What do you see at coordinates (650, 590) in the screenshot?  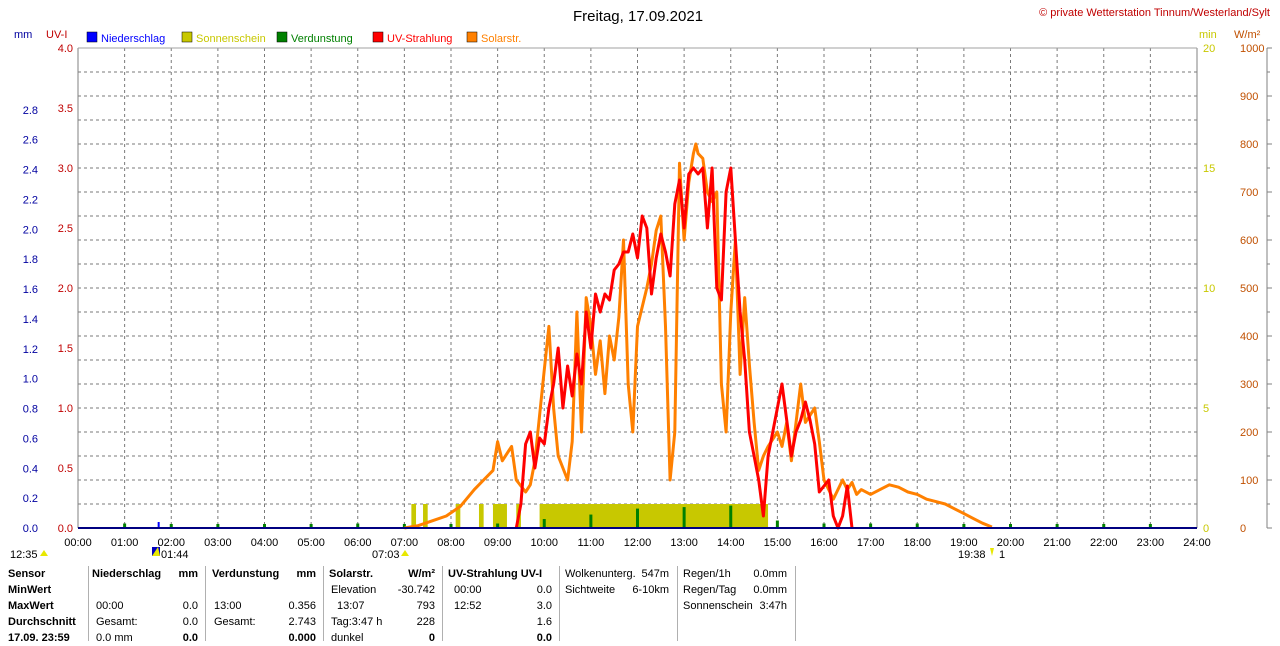 I see `sichtweite-value: 6-10km` at bounding box center [650, 590].